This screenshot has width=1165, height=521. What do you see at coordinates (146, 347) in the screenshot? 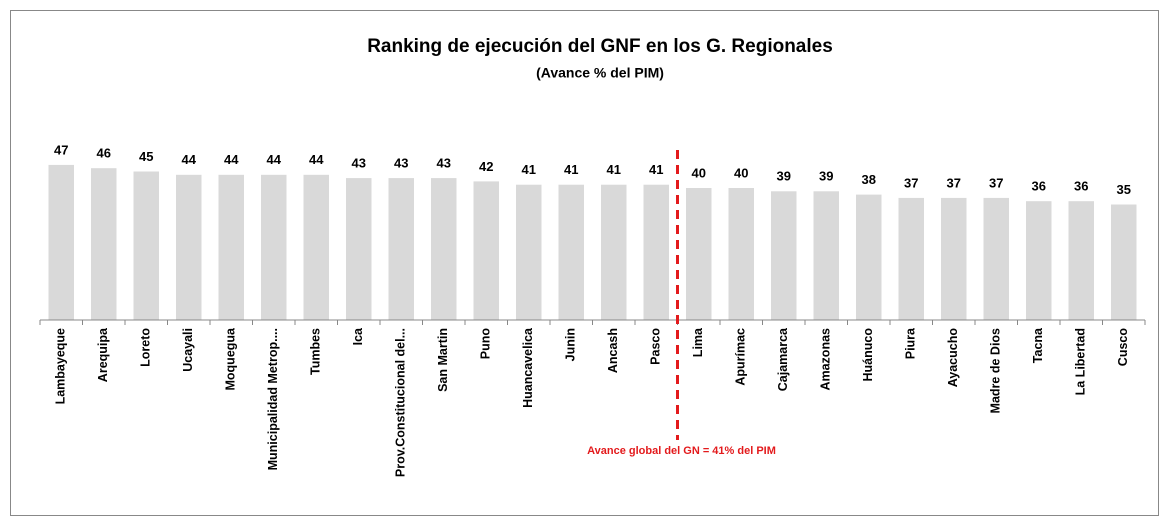
I see `x-tick-label: Loreto` at bounding box center [146, 347].